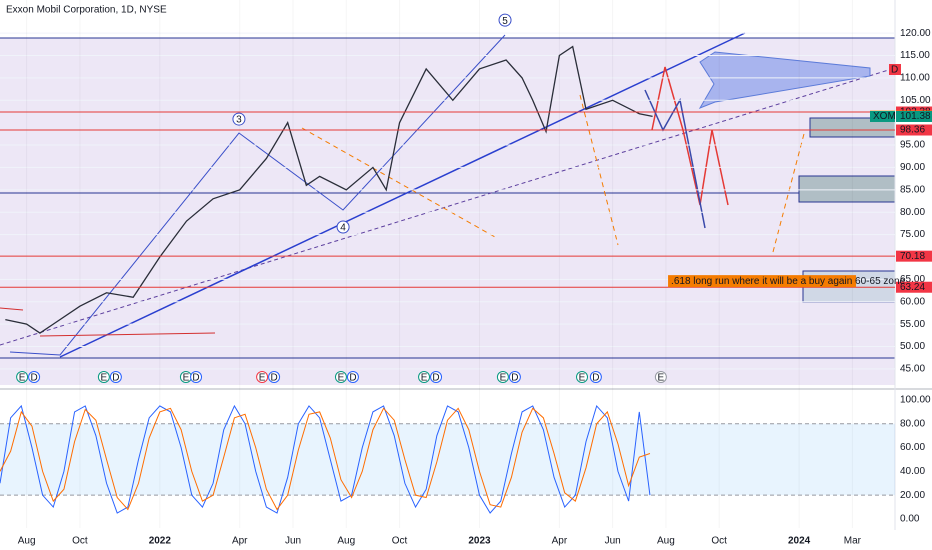 The height and width of the screenshot is (550, 932). Describe the element at coordinates (912, 369) in the screenshot. I see `y-tick-label: 45.00` at that location.